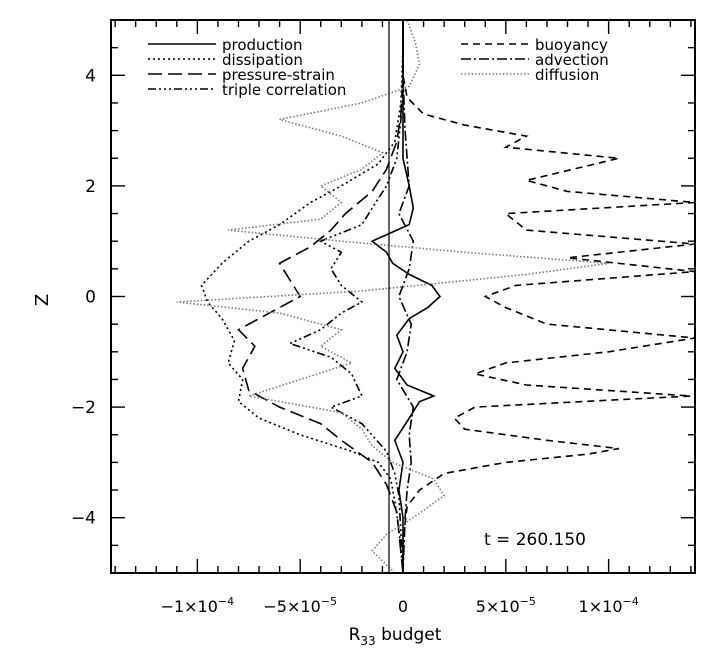 The width and height of the screenshot is (722, 653). I want to click on x-tick-label: 0, so click(403, 606).